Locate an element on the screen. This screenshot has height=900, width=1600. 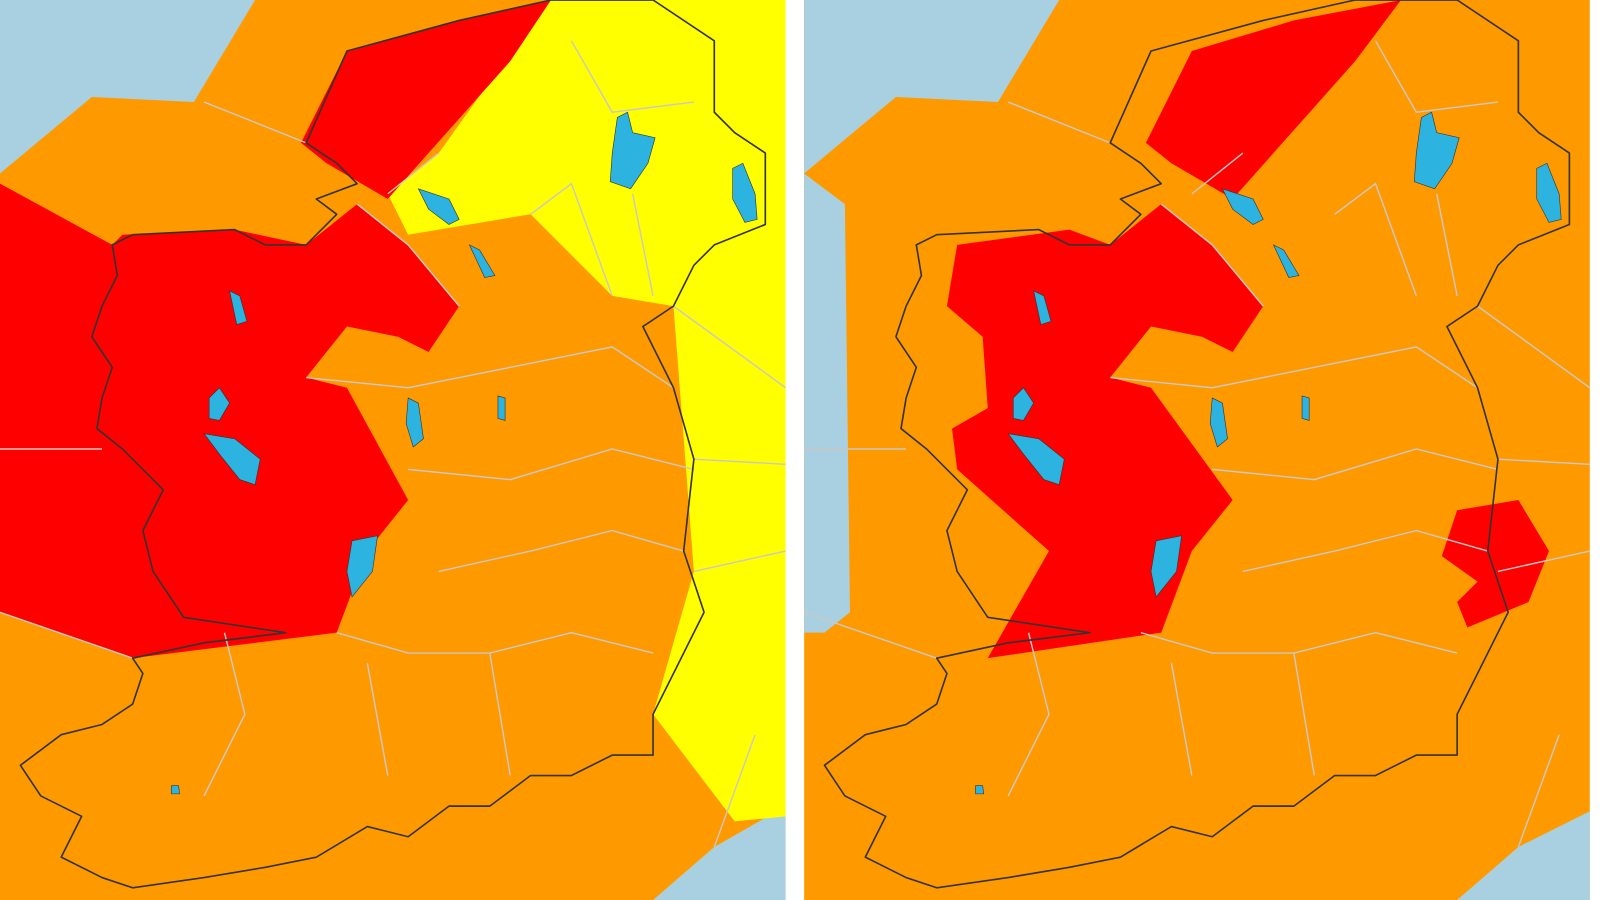
divider is located at coordinates (795, 450).